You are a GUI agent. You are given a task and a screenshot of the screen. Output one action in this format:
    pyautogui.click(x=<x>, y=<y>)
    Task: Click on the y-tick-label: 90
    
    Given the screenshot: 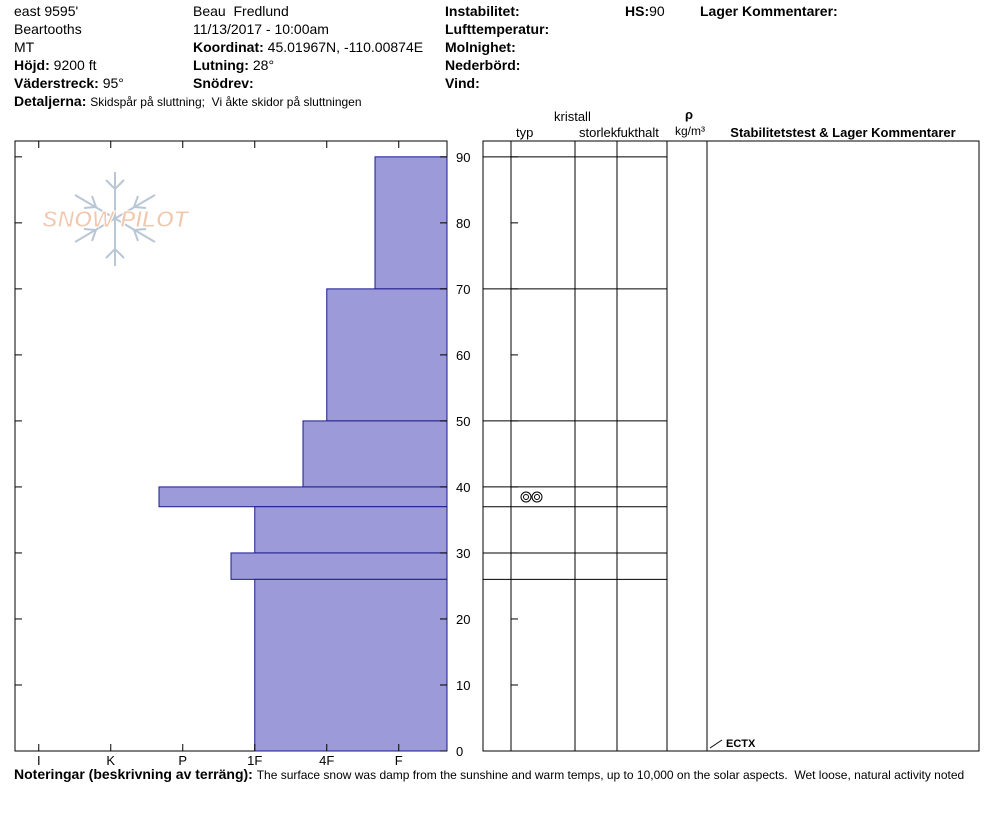 What is the action you would take?
    pyautogui.click(x=463, y=157)
    